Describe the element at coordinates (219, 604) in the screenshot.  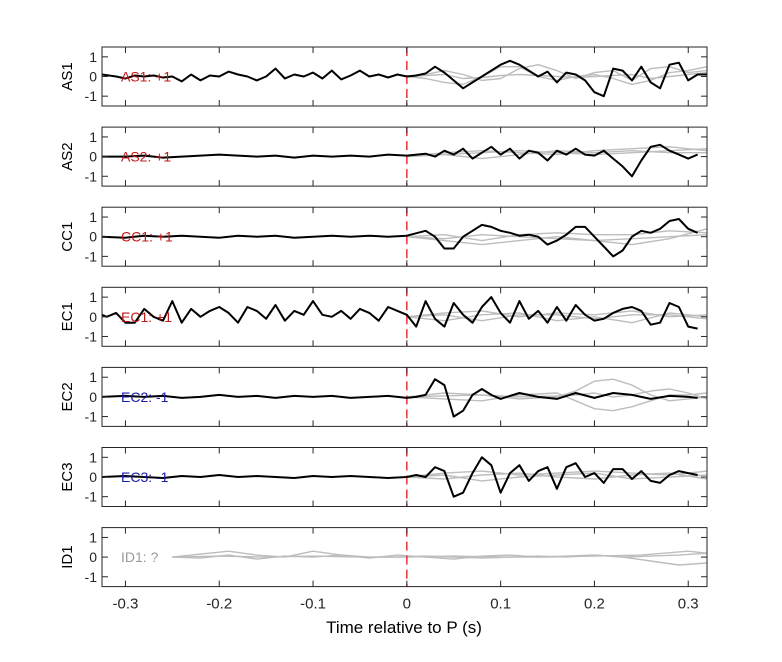
I see `x-tick-label: -0.2` at that location.